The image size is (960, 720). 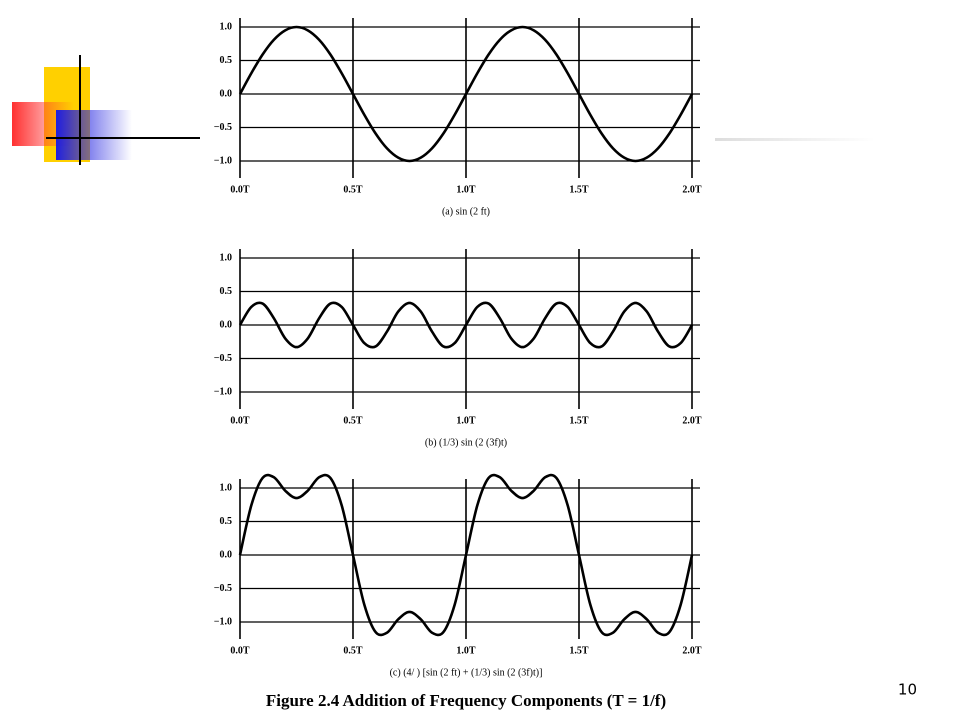 I want to click on logo, so click(x=443, y=110).